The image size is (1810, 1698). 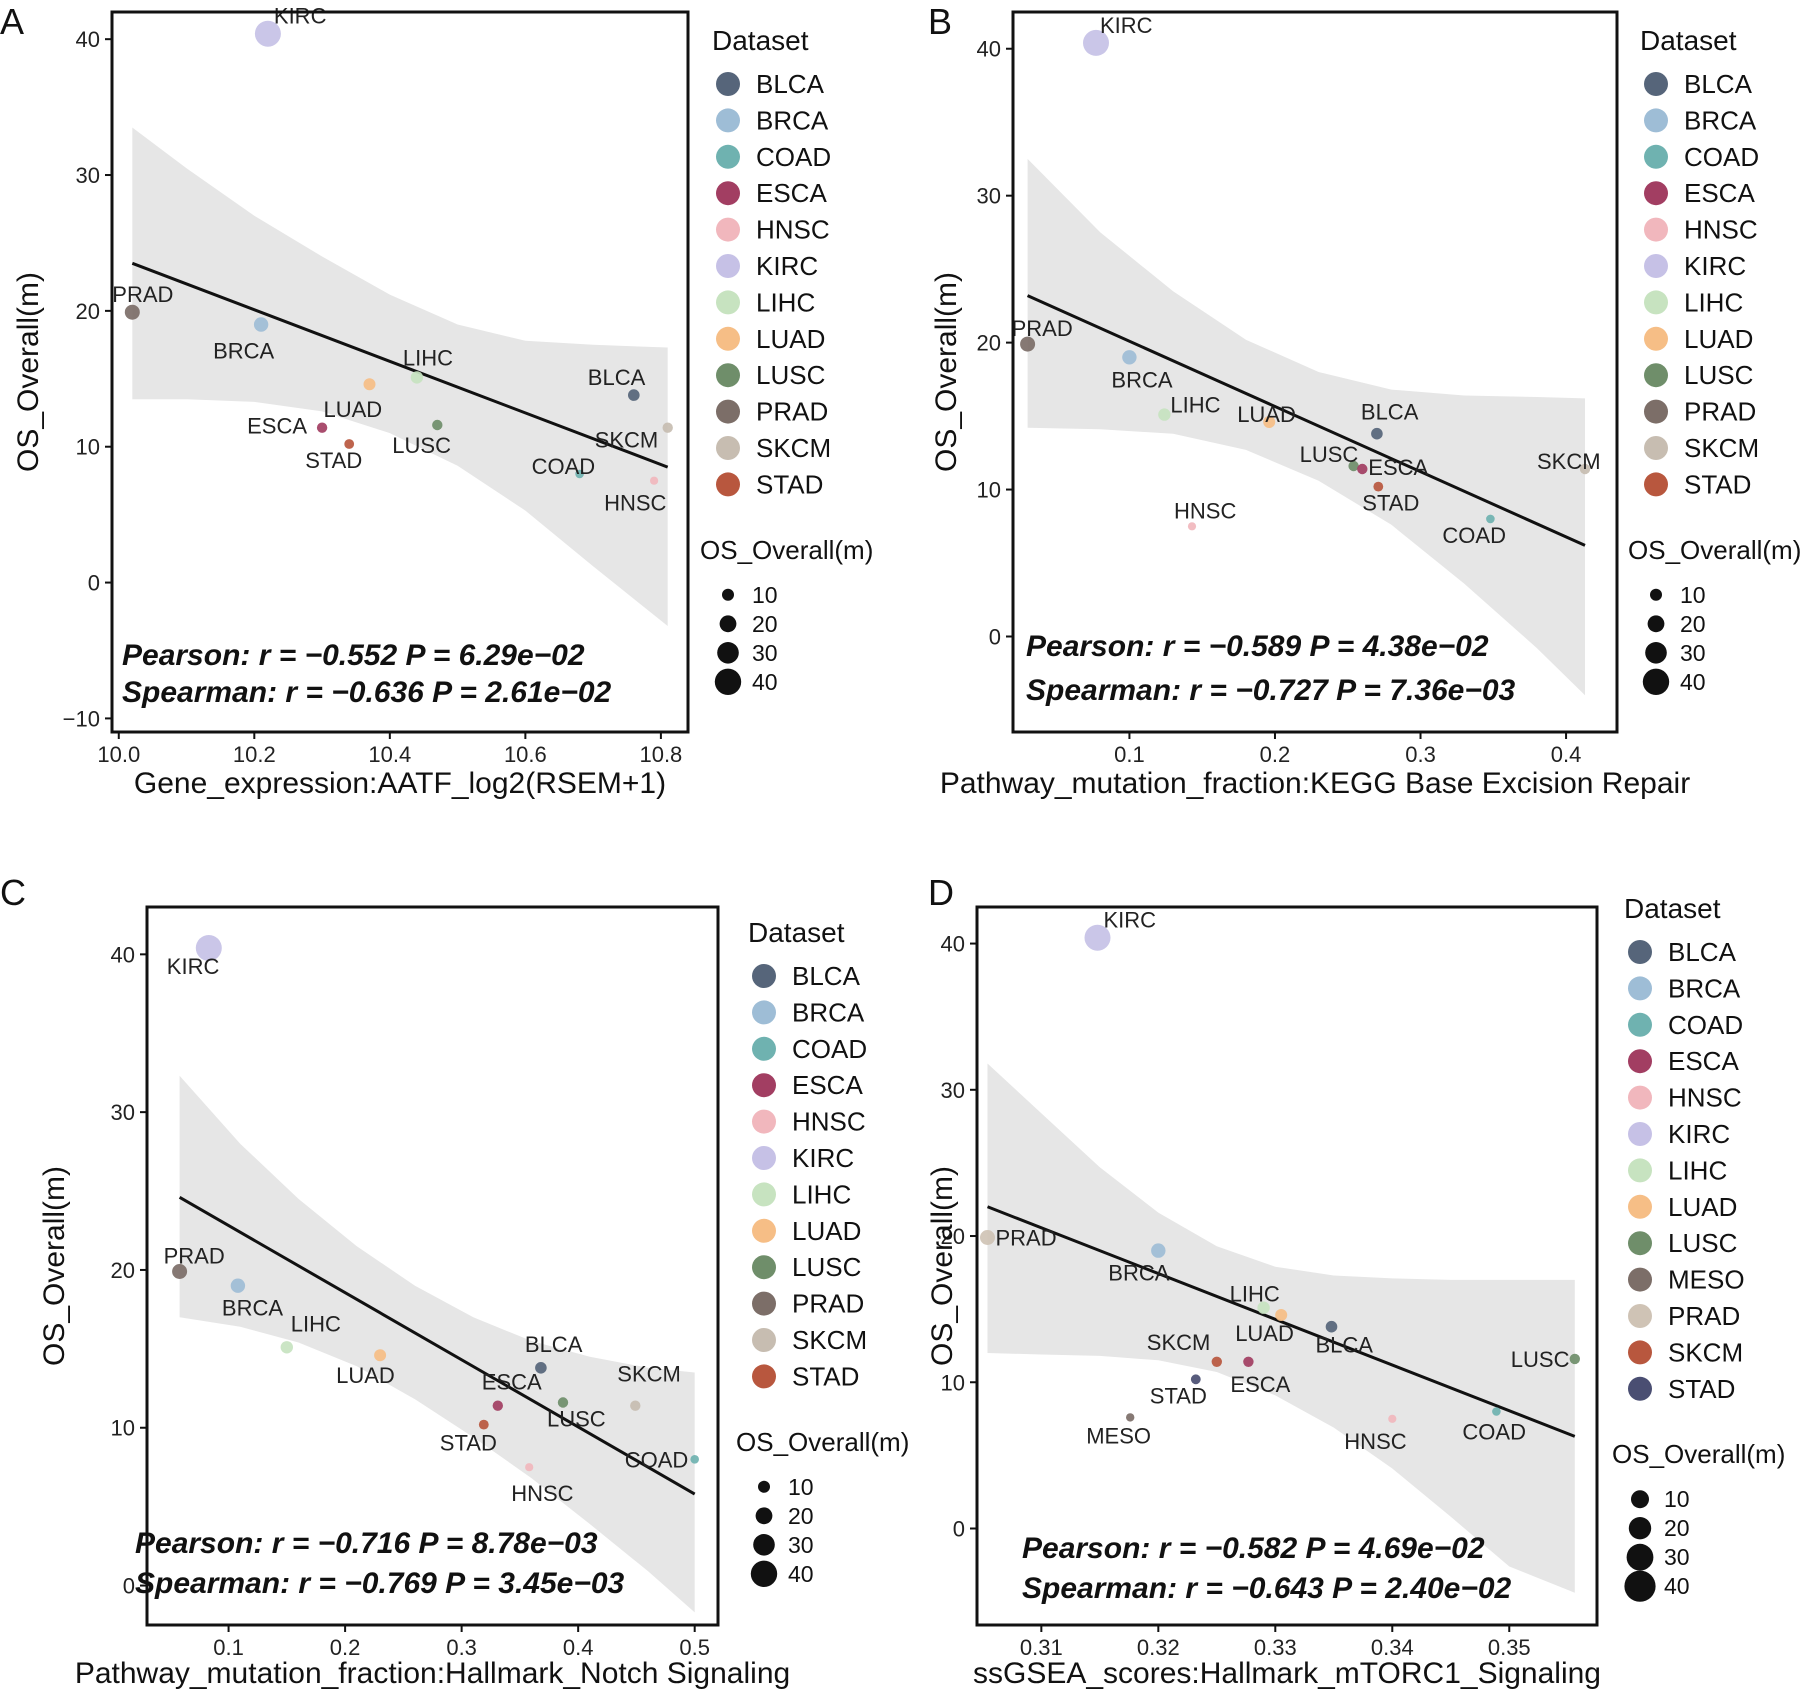 What do you see at coordinates (792, 120) in the screenshot?
I see `legend-item-brca: BRCA` at bounding box center [792, 120].